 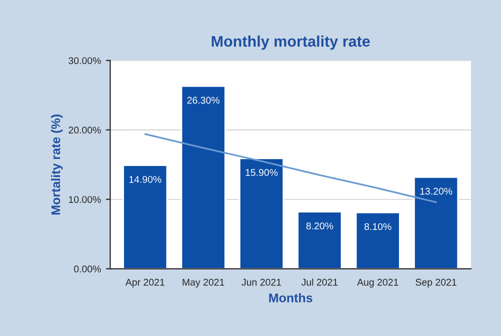 I want to click on data-label: 8.20%, so click(x=320, y=226).